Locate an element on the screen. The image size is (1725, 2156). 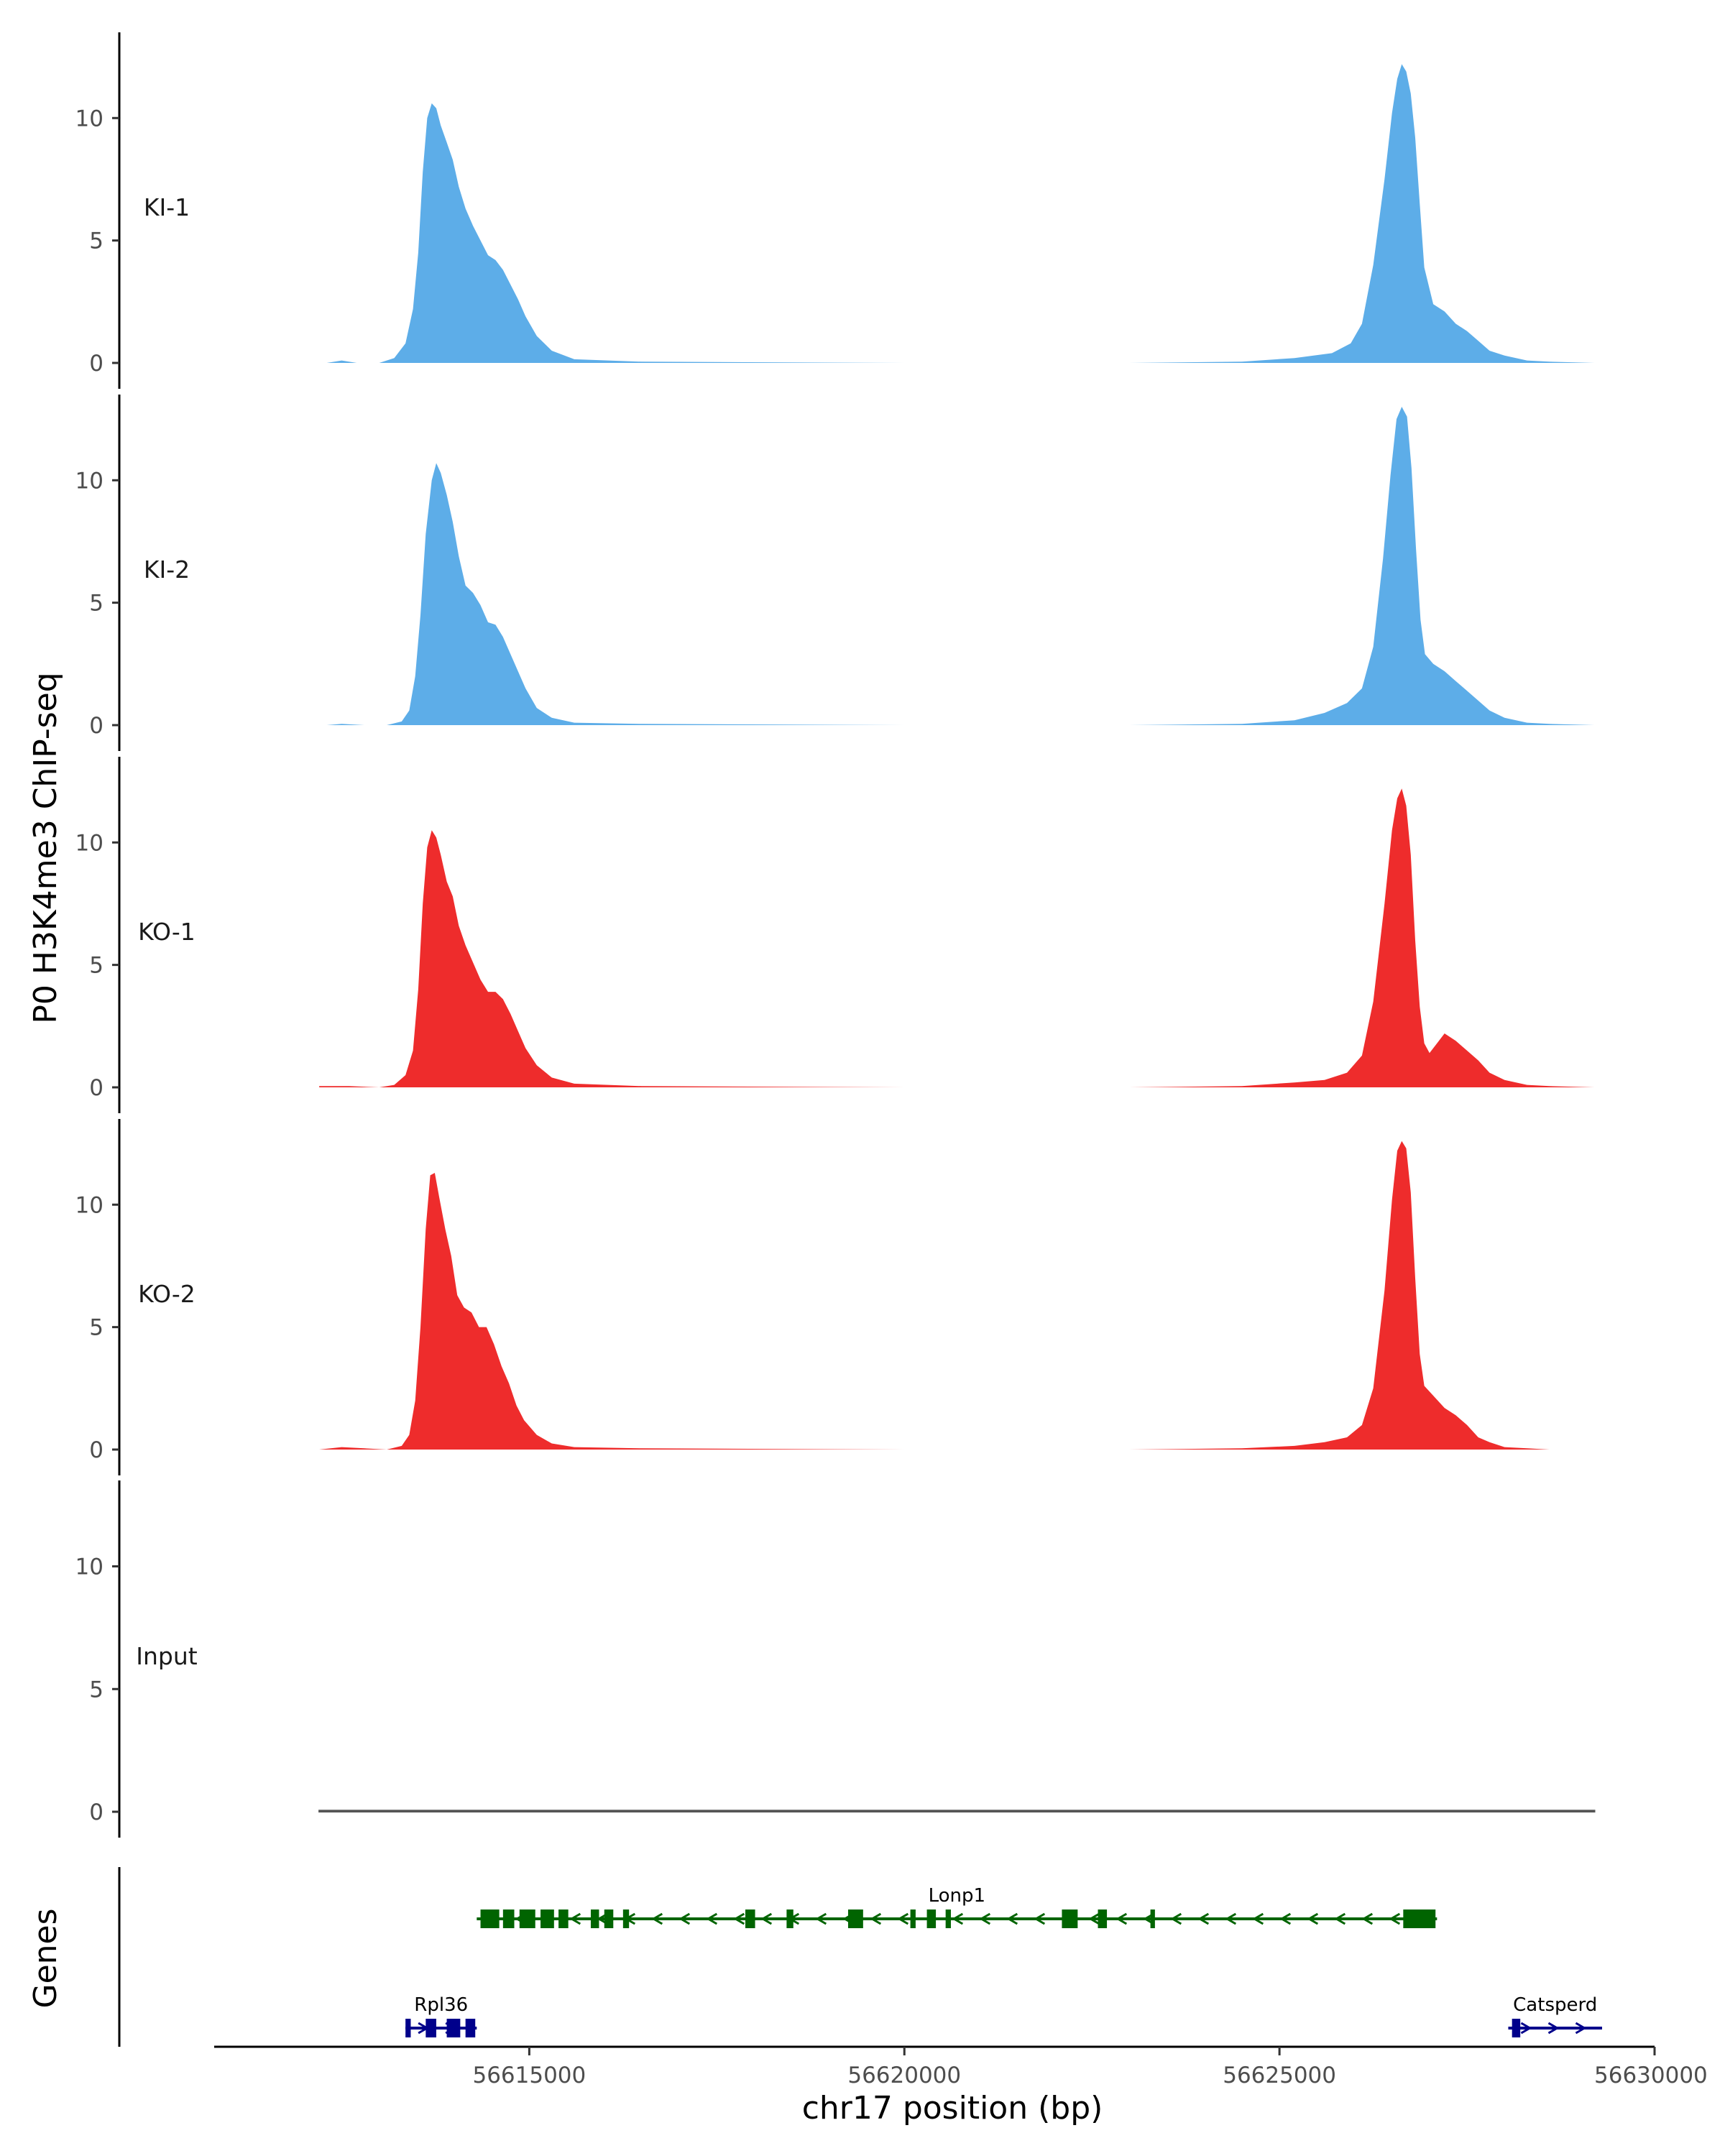
gene-catsperd: Catsperd is located at coordinates (1555, 2016).